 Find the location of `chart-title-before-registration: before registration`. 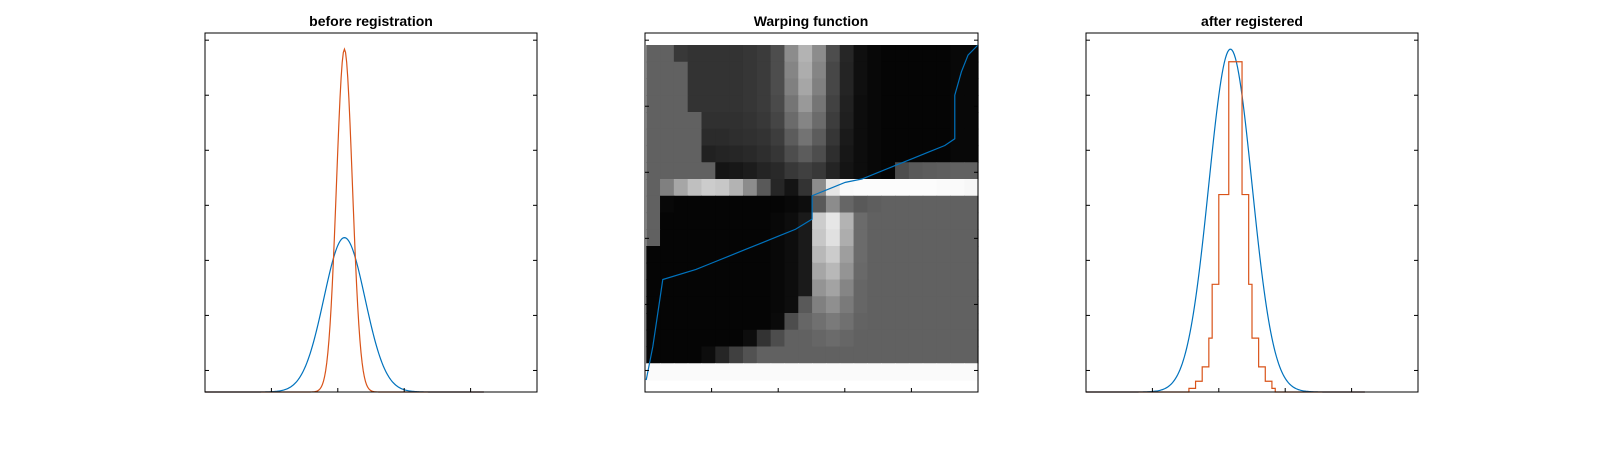

chart-title-before-registration: before registration is located at coordinates (371, 21).